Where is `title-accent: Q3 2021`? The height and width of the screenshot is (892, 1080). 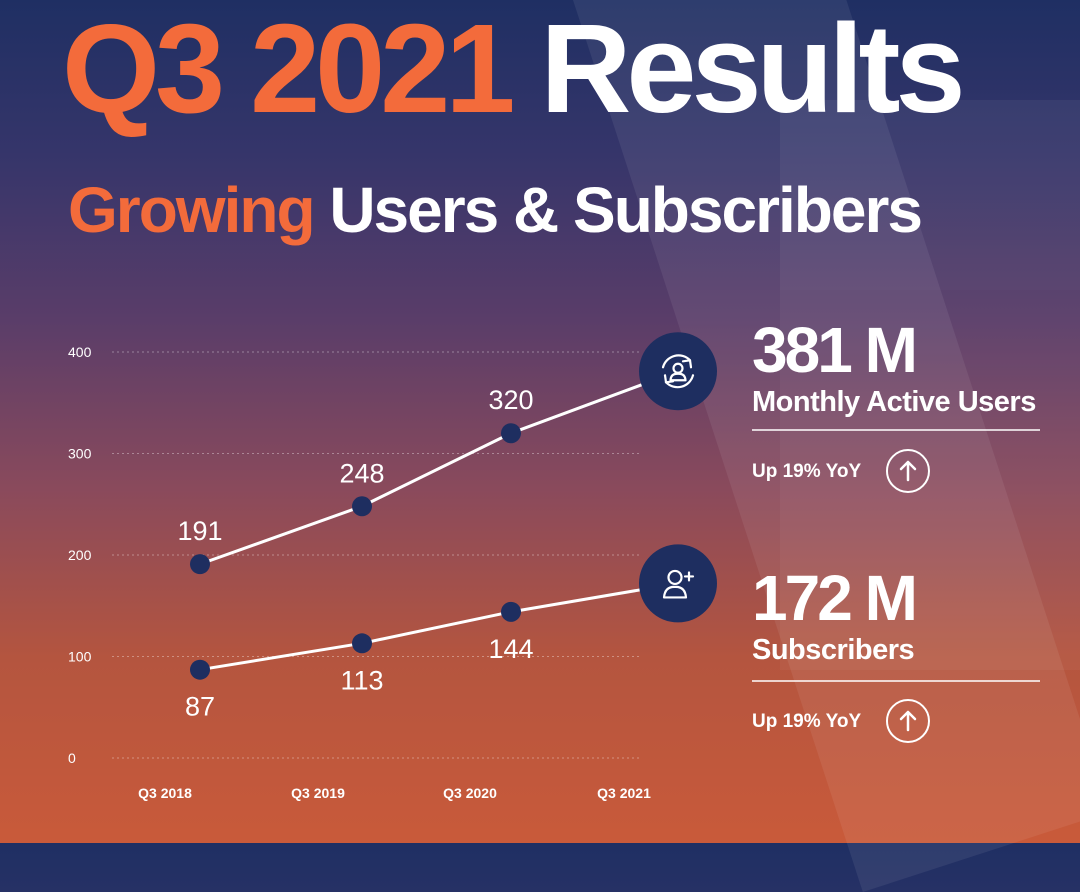
title-accent: Q3 2021 is located at coordinates (288, 69).